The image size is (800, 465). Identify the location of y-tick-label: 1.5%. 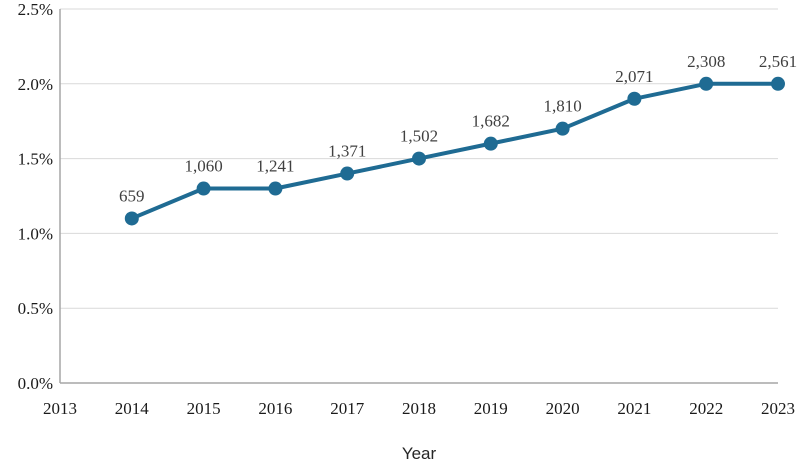
(35, 159).